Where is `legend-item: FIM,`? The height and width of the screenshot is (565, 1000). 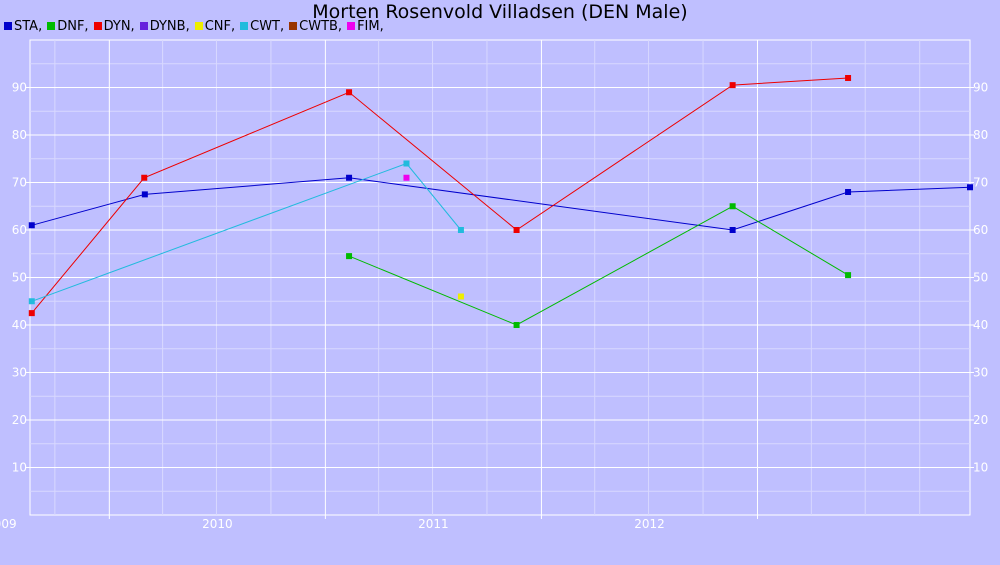
legend-item: FIM, is located at coordinates (365, 27).